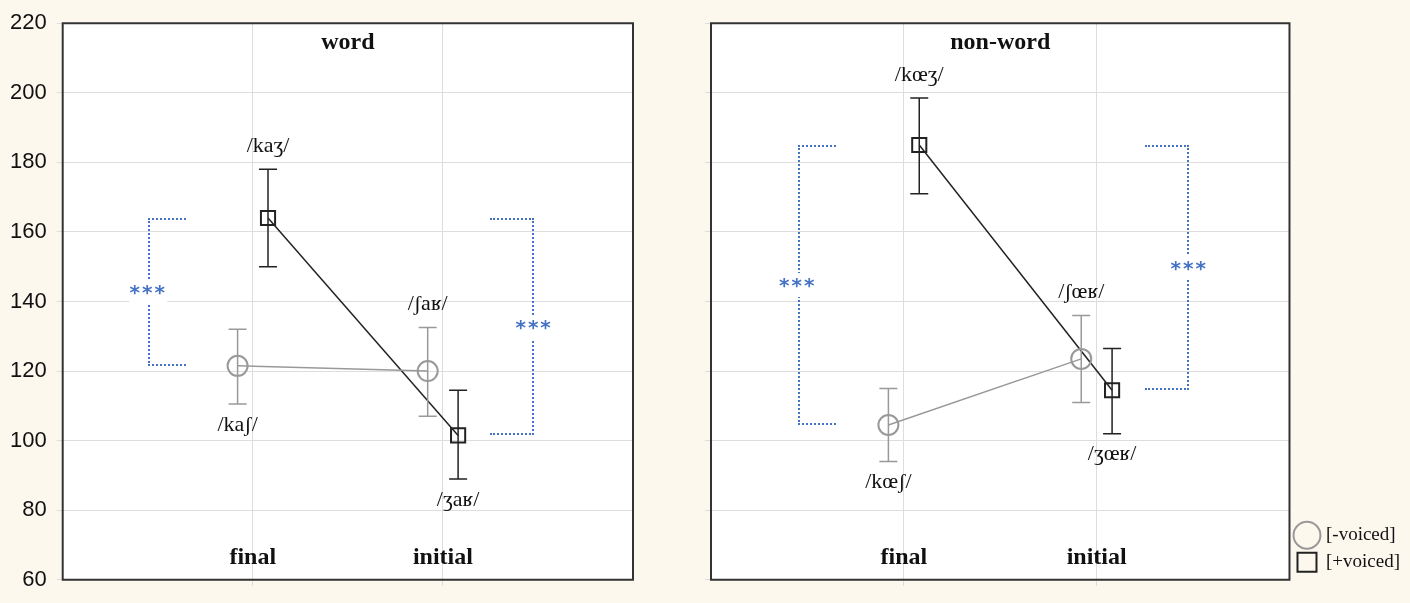 The image size is (1410, 603). Describe the element at coordinates (34, 578) in the screenshot. I see `y-tick-label: 60` at that location.